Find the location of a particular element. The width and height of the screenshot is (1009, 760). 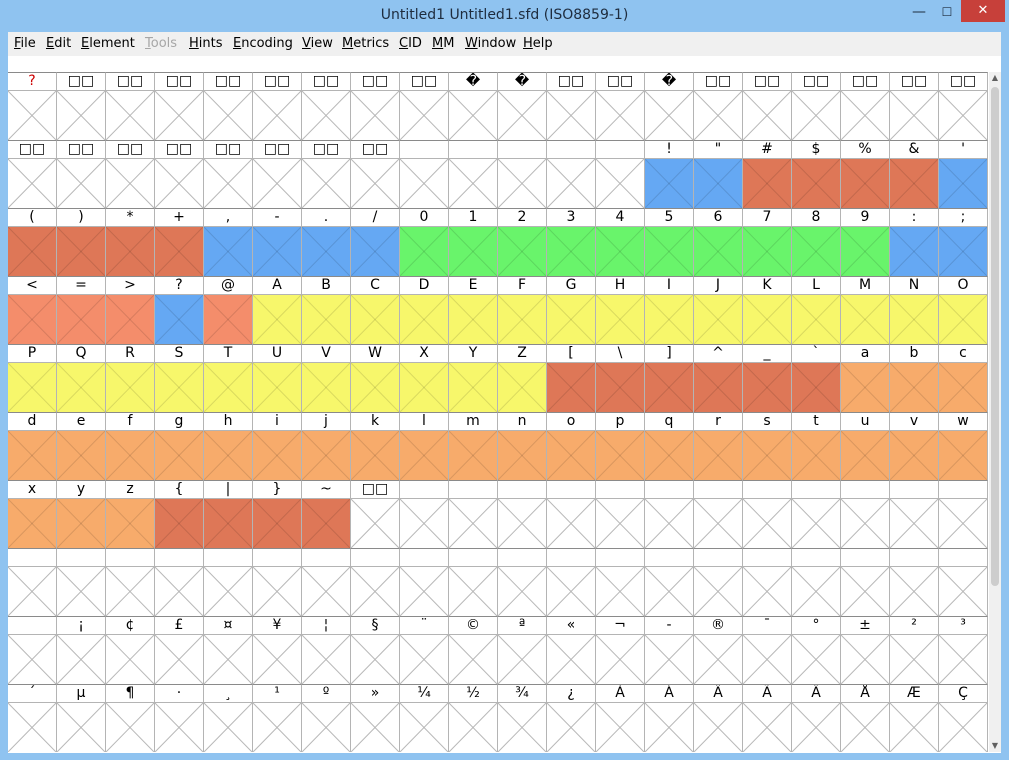

glyph-cell: B is located at coordinates (326, 310).